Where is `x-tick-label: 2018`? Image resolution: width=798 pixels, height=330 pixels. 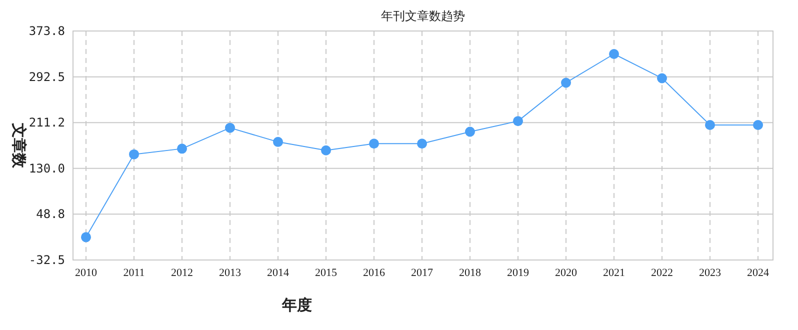 x-tick-label: 2018 is located at coordinates (470, 273).